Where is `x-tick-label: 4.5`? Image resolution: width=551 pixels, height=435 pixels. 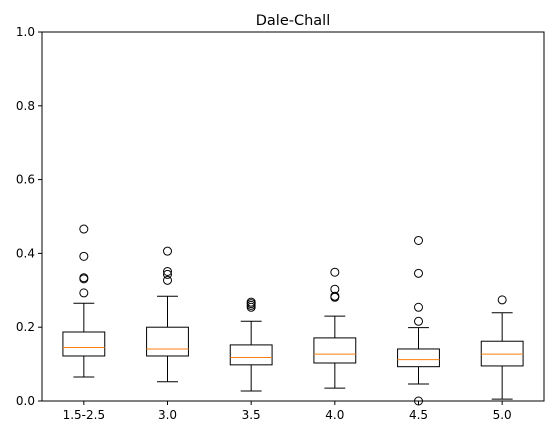
x-tick-label: 4.5 is located at coordinates (418, 415).